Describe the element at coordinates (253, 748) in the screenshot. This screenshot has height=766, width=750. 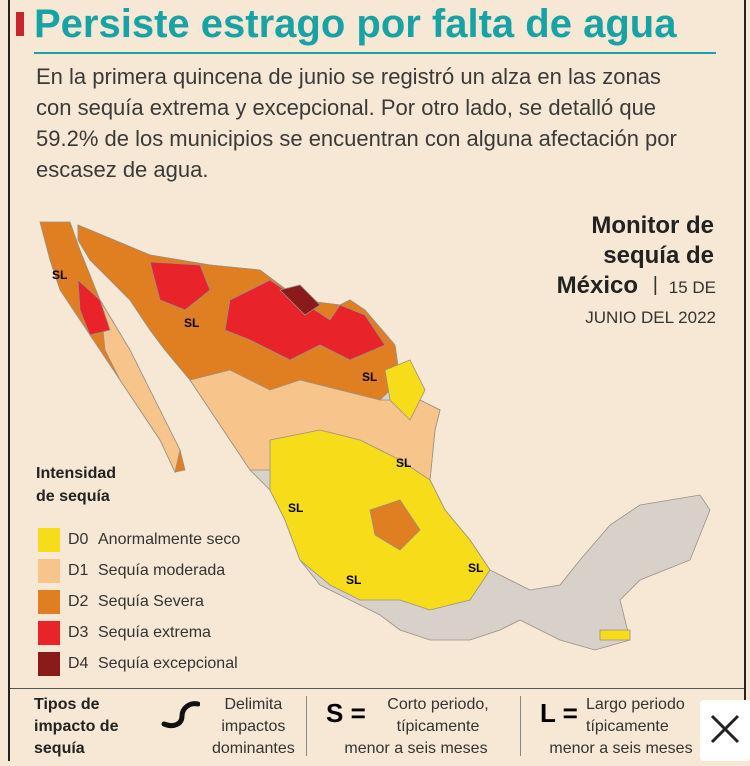
I see `delimit-line: dominantes` at that location.